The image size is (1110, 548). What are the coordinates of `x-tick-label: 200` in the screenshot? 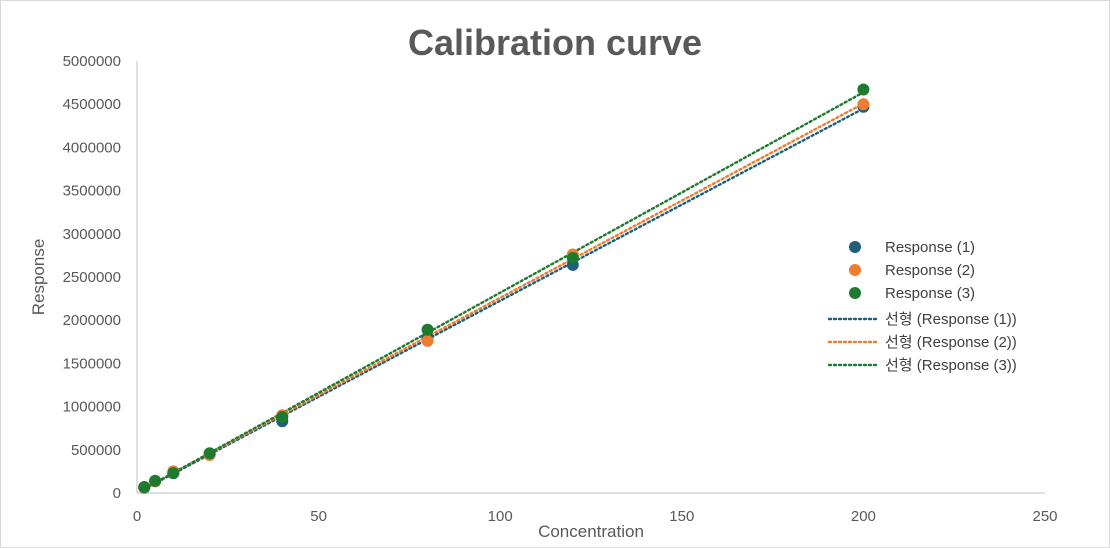 It's located at (863, 516).